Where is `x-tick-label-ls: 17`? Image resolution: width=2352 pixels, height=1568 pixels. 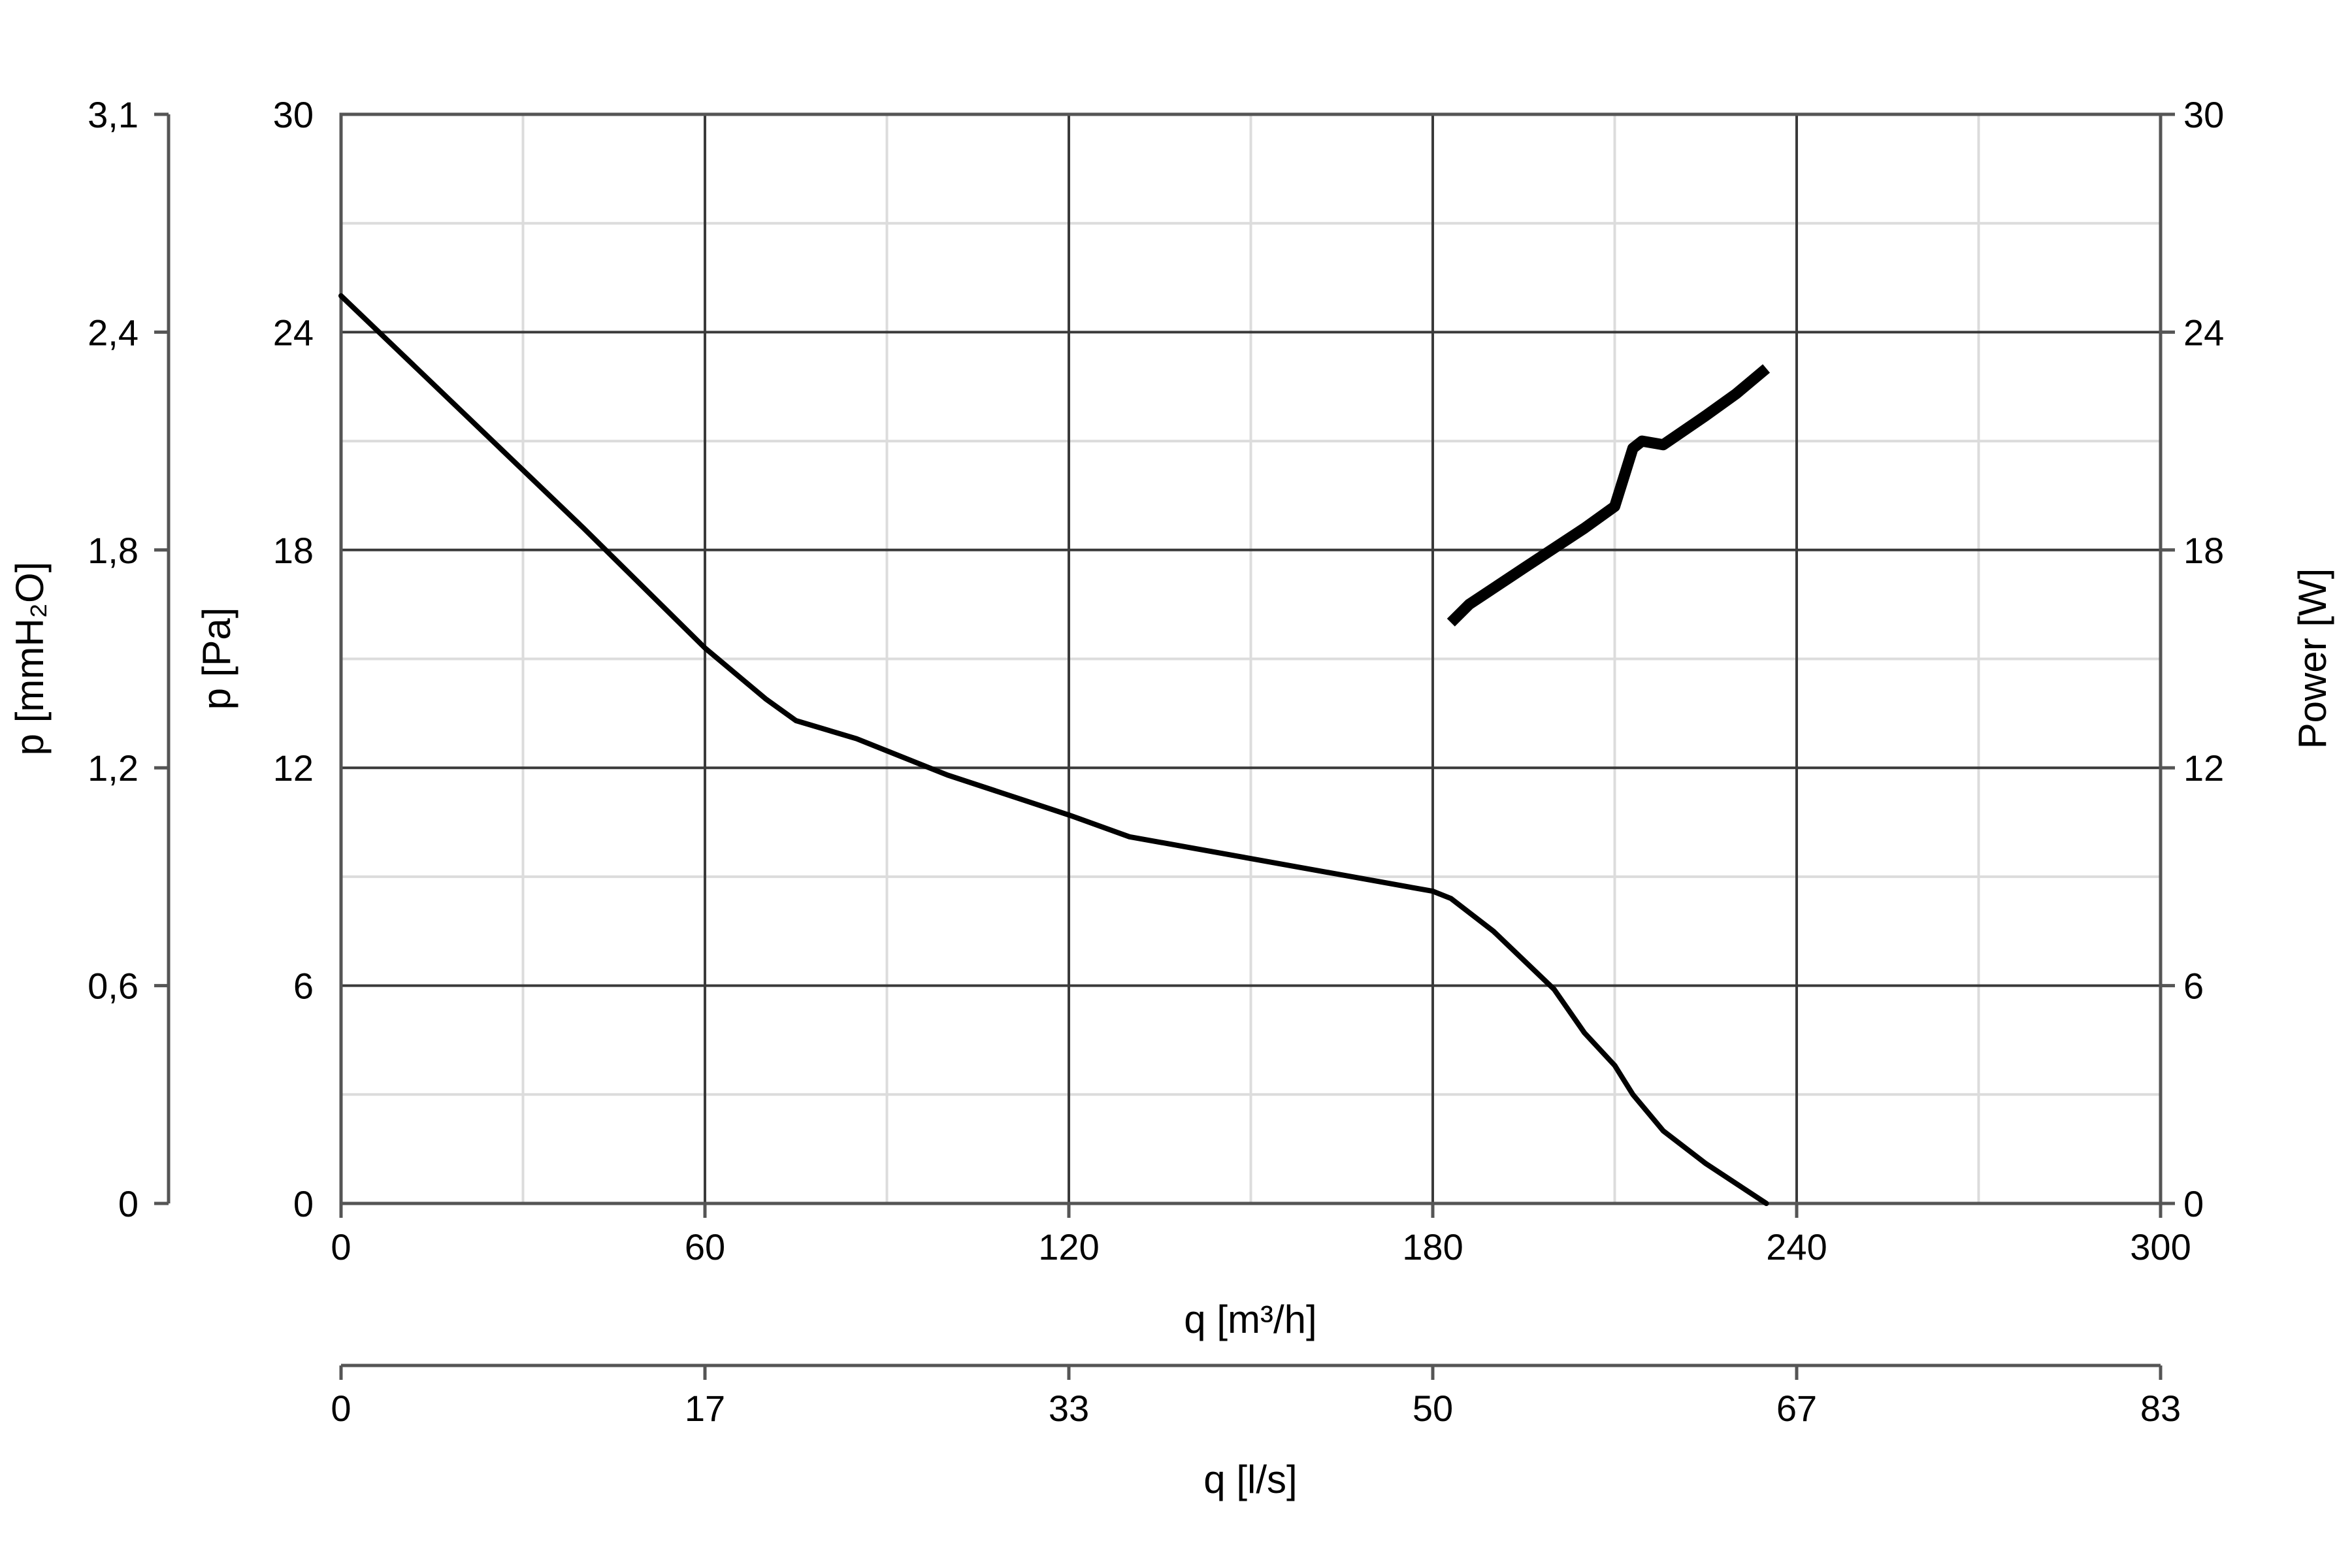 x-tick-label-ls: 17 is located at coordinates (705, 1408).